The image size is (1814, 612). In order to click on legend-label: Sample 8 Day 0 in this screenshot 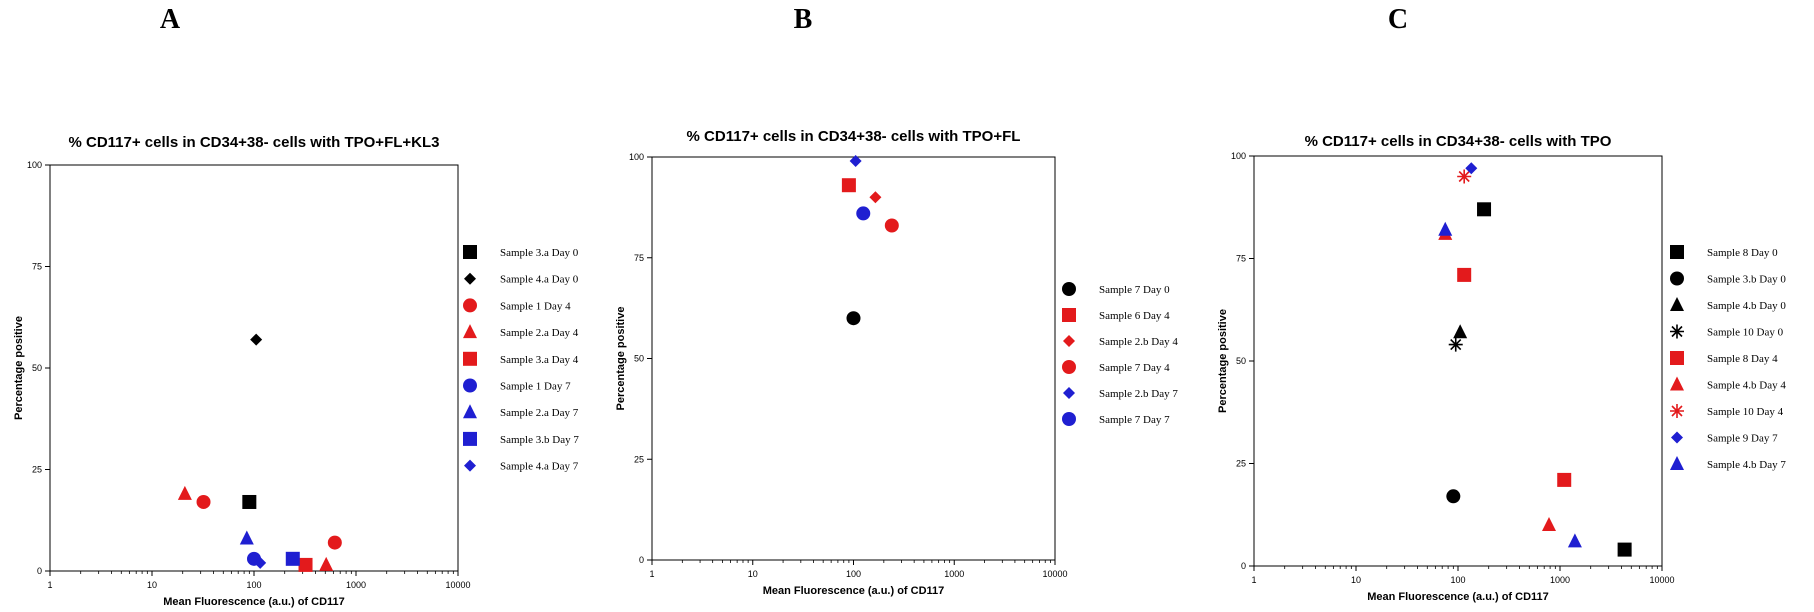, I will do `click(1742, 253)`.